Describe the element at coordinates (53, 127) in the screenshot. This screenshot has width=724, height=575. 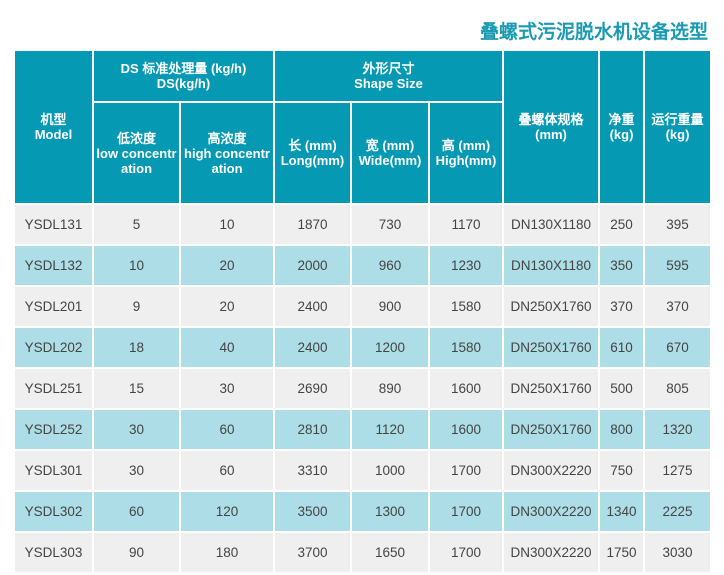
I see `header-model: 机型 Model` at that location.